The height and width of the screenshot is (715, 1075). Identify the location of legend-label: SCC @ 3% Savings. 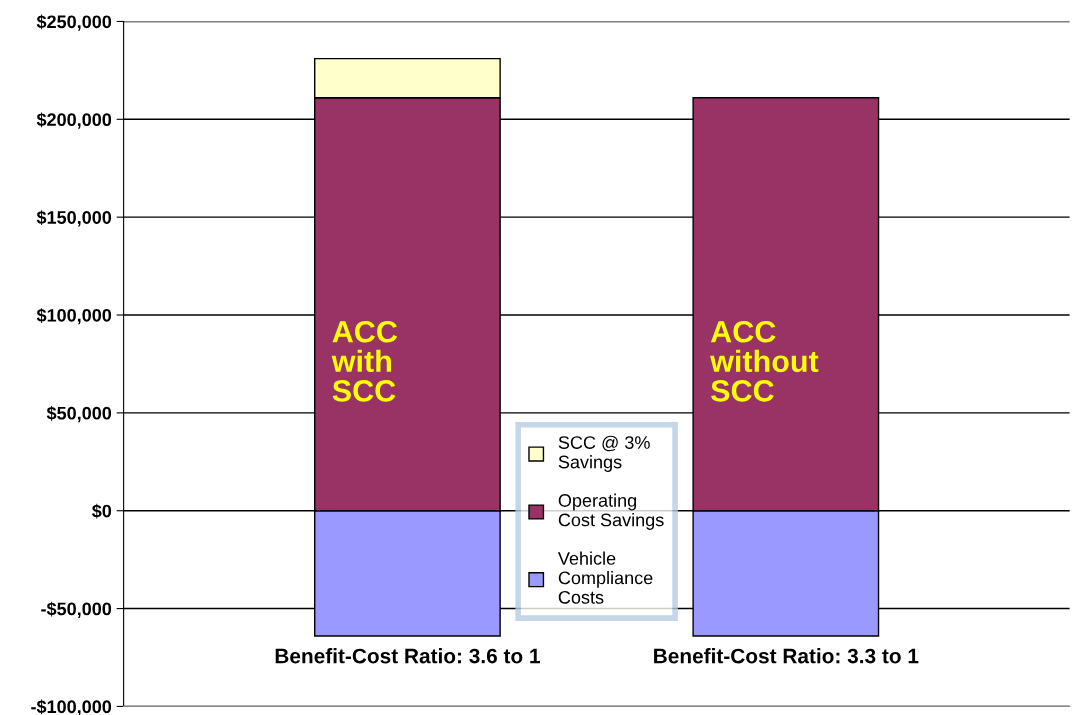
(604, 453).